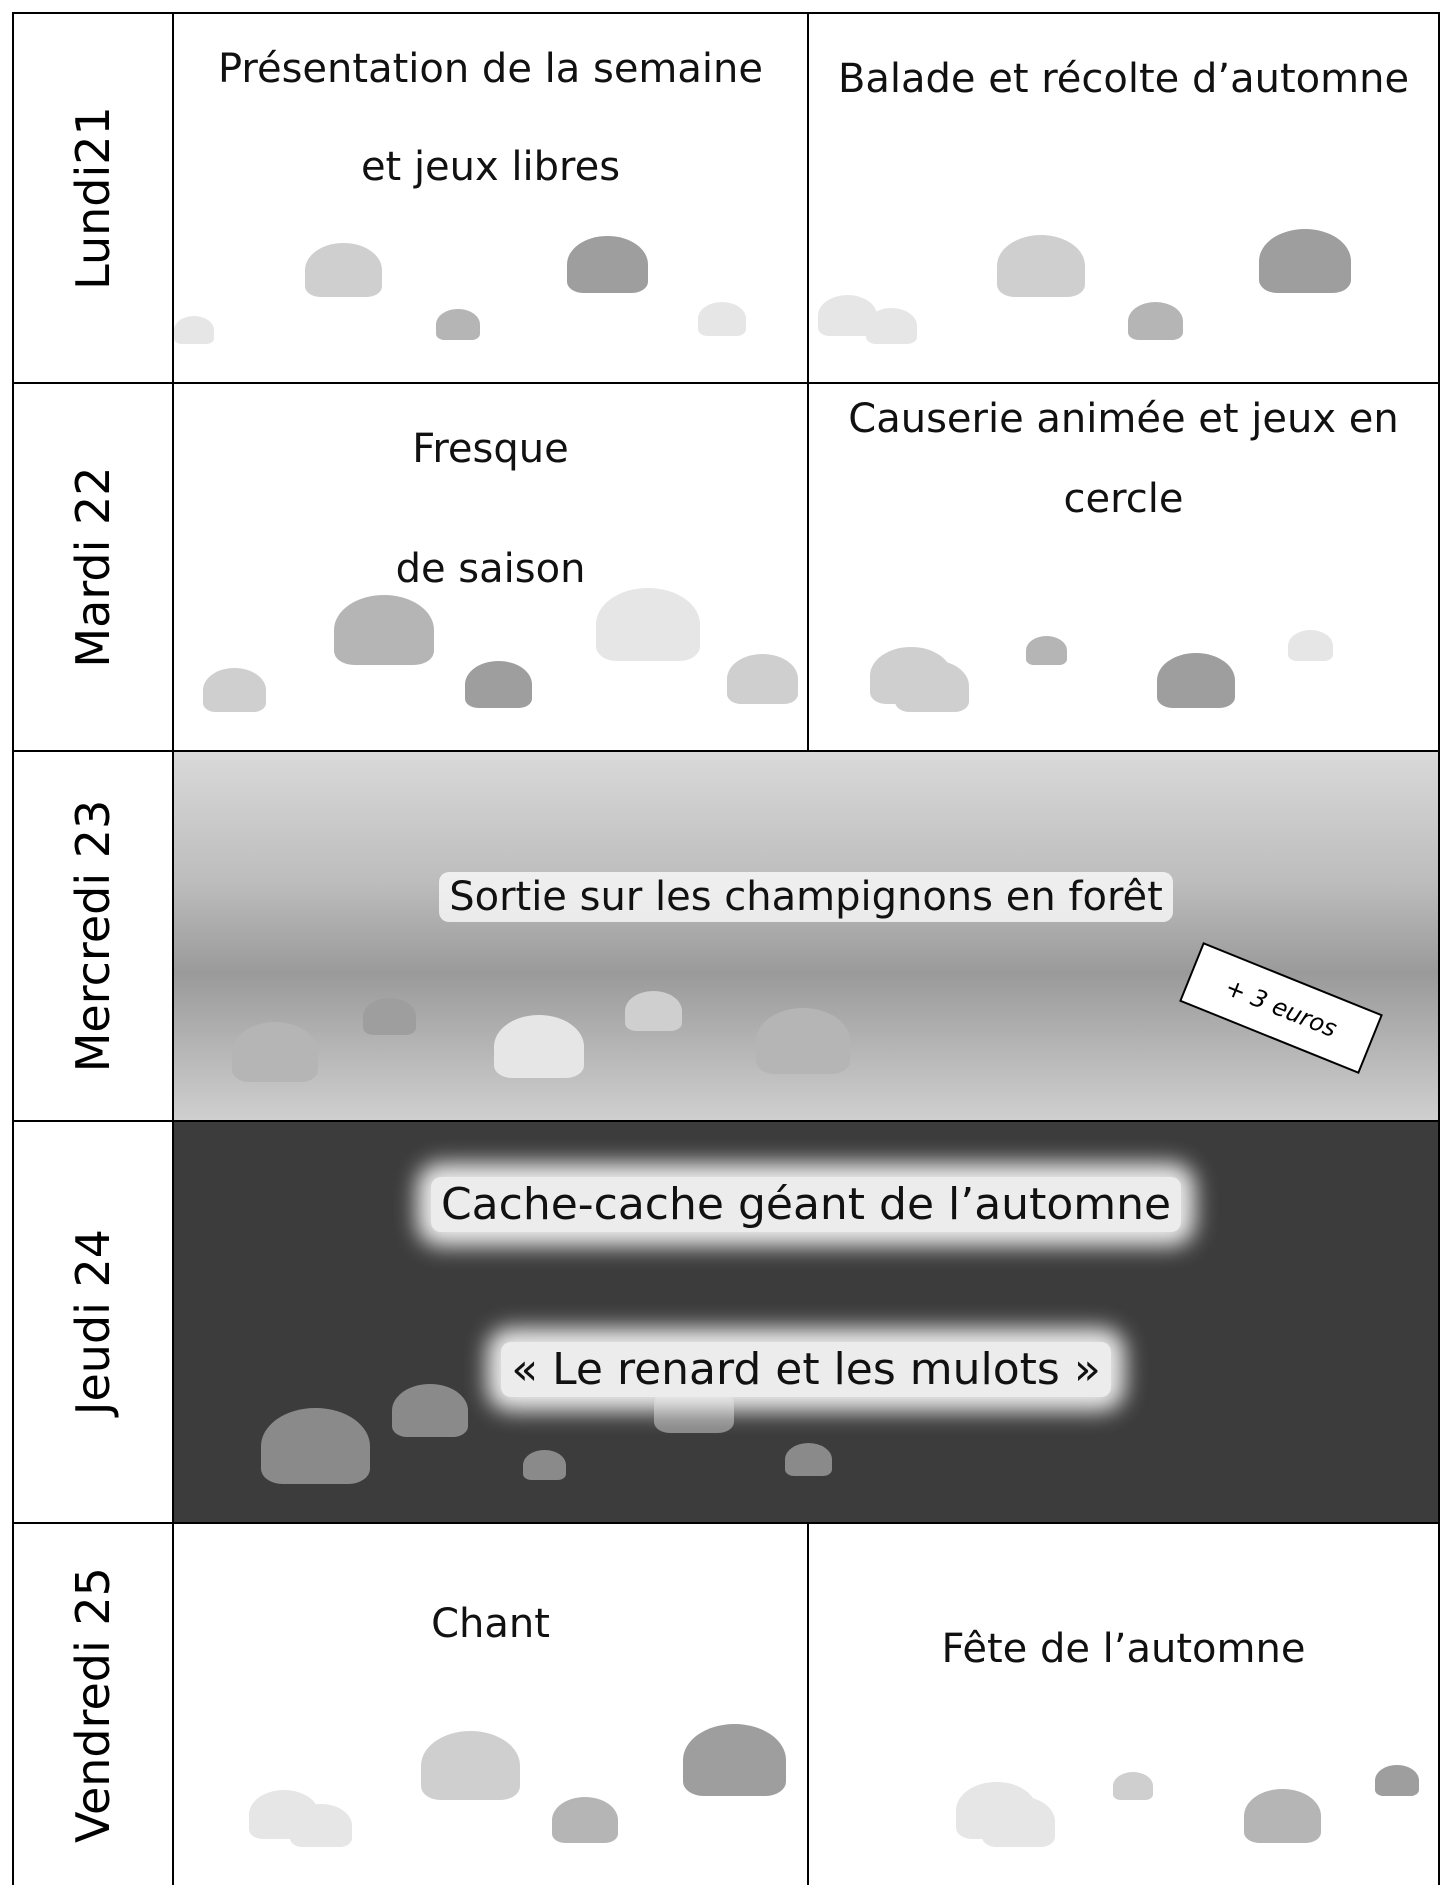 The height and width of the screenshot is (1885, 1452). What do you see at coordinates (806, 1369) in the screenshot?
I see `activity-text: « Le renard et les mulots »` at bounding box center [806, 1369].